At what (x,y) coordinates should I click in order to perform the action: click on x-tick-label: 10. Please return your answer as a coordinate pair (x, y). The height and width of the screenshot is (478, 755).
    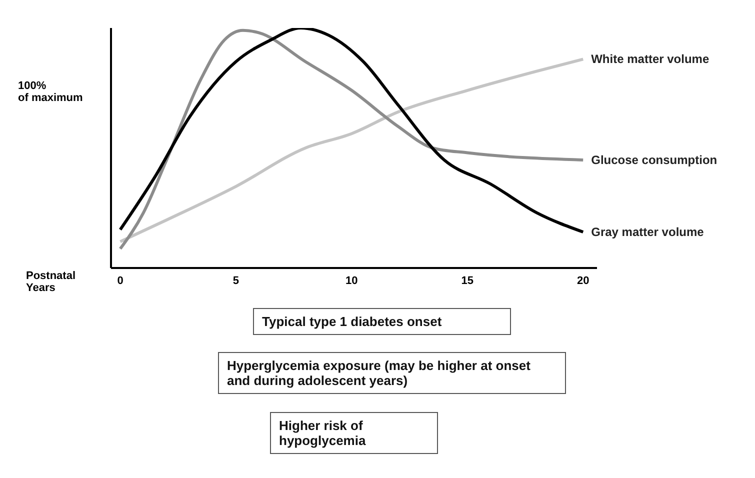
    Looking at the image, I should click on (352, 280).